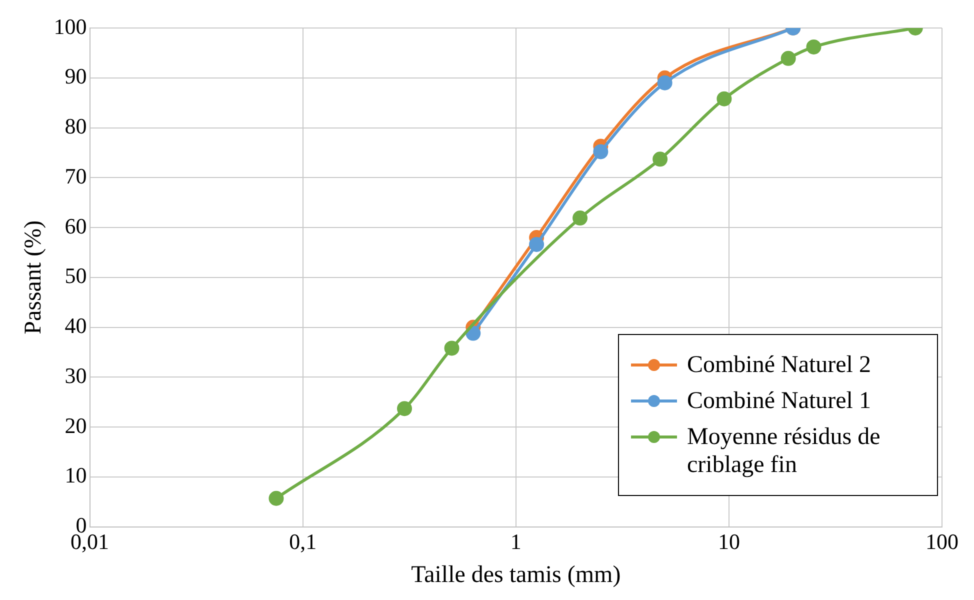 Image resolution: width=974 pixels, height=600 pixels. What do you see at coordinates (779, 365) in the screenshot?
I see `legend-label: Combiné Naturel 2` at bounding box center [779, 365].